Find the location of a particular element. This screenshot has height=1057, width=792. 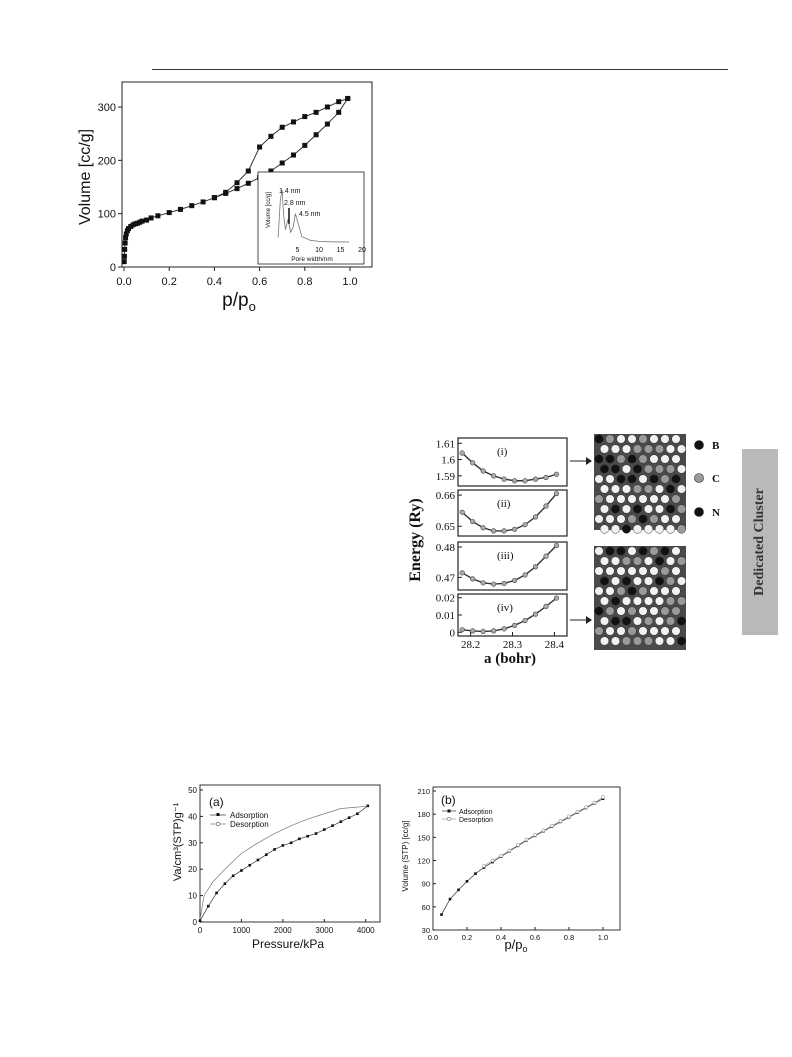

y-tick-label: 210 is located at coordinates (423, 791).